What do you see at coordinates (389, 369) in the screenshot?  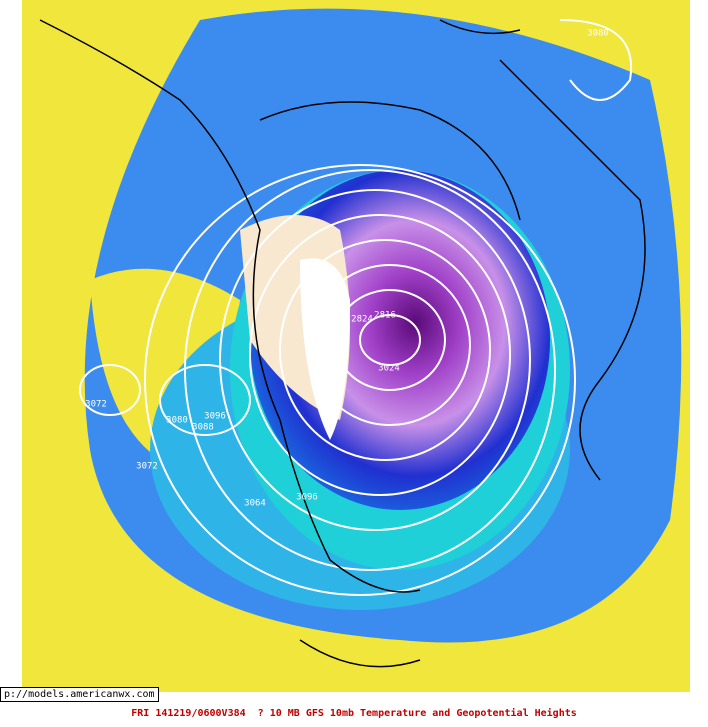 I see `contour-label: 3024` at bounding box center [389, 369].